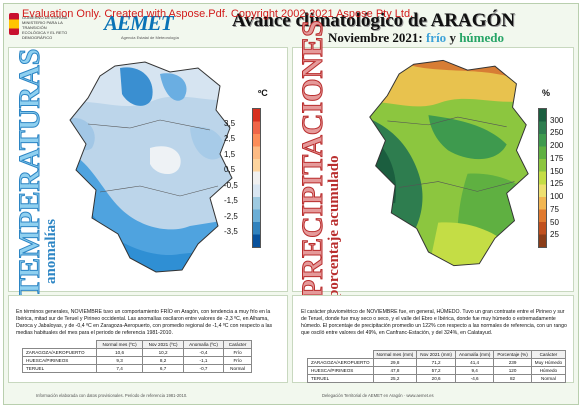 The height and width of the screenshot is (413, 584). What do you see at coordinates (163, 360) in the screenshot?
I see `temperature-table-cell: 8,2` at bounding box center [163, 360].